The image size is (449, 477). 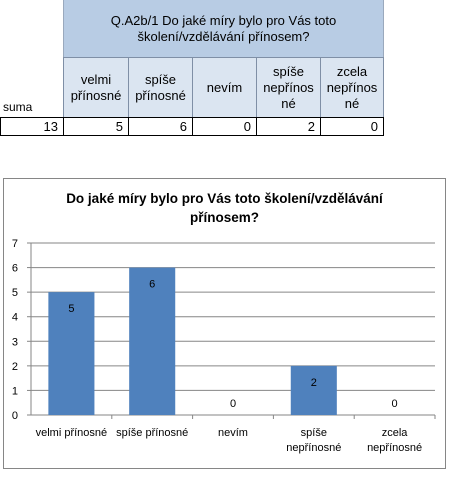 I want to click on y-tick-label: 2, so click(x=15, y=367).